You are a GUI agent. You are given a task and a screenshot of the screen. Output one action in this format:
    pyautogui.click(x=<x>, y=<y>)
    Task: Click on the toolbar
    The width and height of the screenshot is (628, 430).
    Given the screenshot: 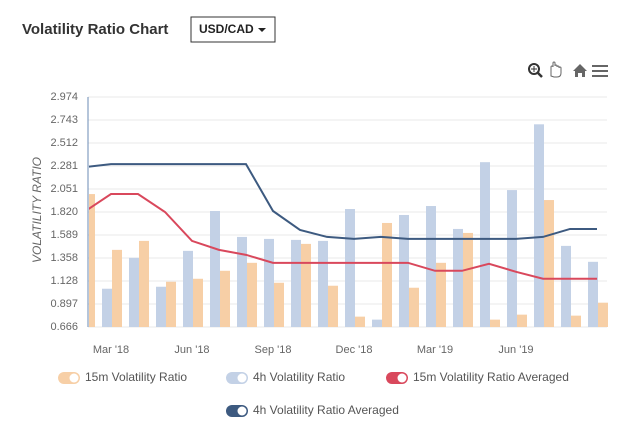 What is the action you would take?
    pyautogui.click(x=568, y=69)
    